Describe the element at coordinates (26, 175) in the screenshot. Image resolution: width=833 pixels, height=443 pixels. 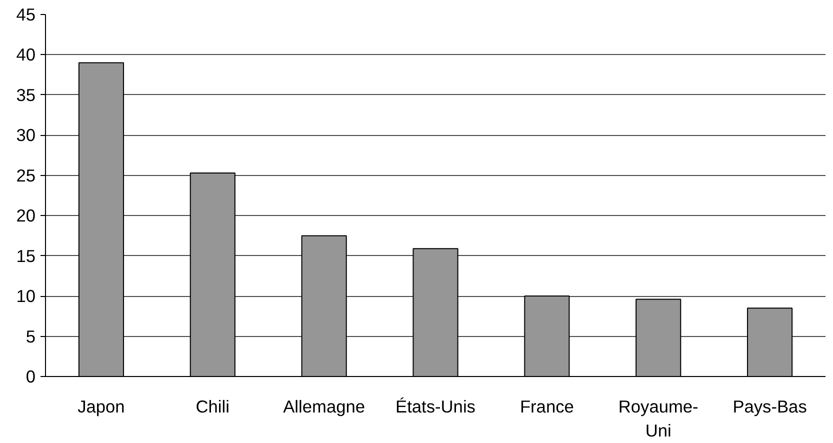
I see `y-tick-label: 25` at that location.